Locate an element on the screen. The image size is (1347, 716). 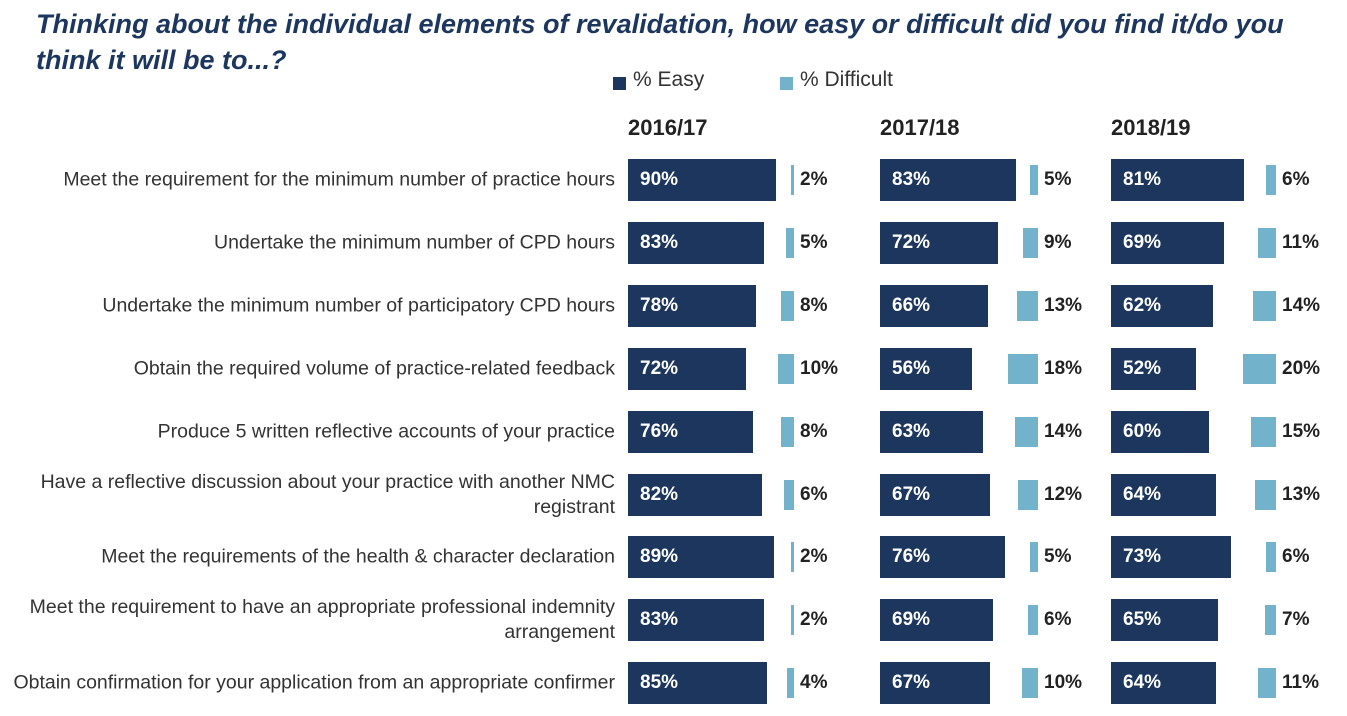
value-label: 62% is located at coordinates (1142, 305).